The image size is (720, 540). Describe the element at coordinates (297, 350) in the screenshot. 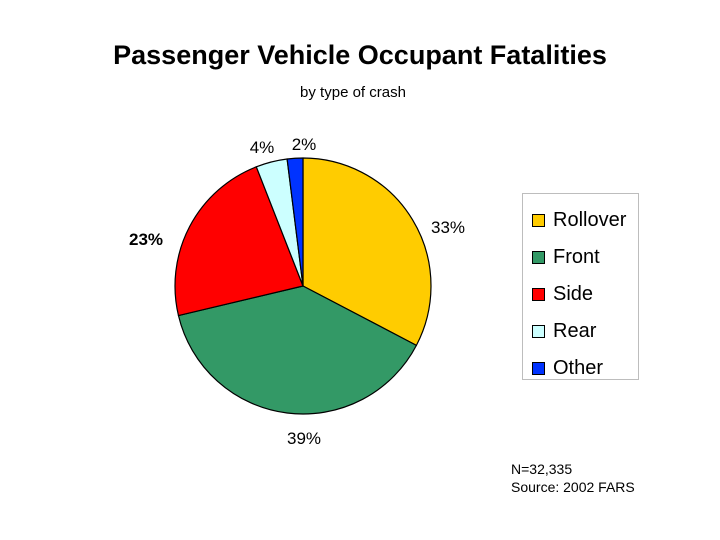

I see `pie-slice-front` at that location.